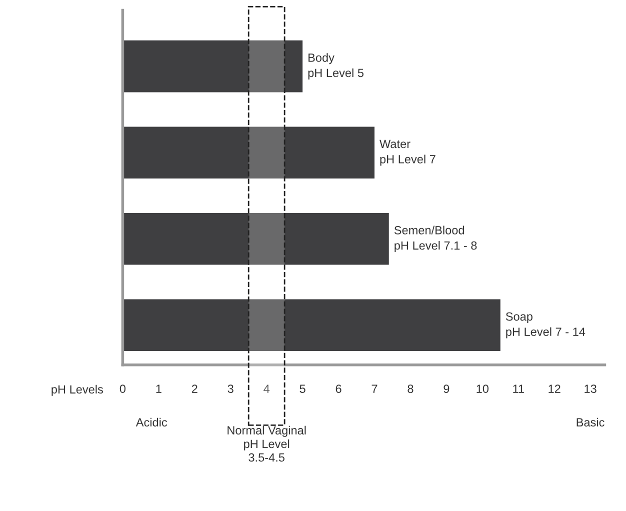 Image resolution: width=626 pixels, height=511 pixels. Describe the element at coordinates (77, 390) in the screenshot. I see `x-axis-title: pH Levels` at that location.